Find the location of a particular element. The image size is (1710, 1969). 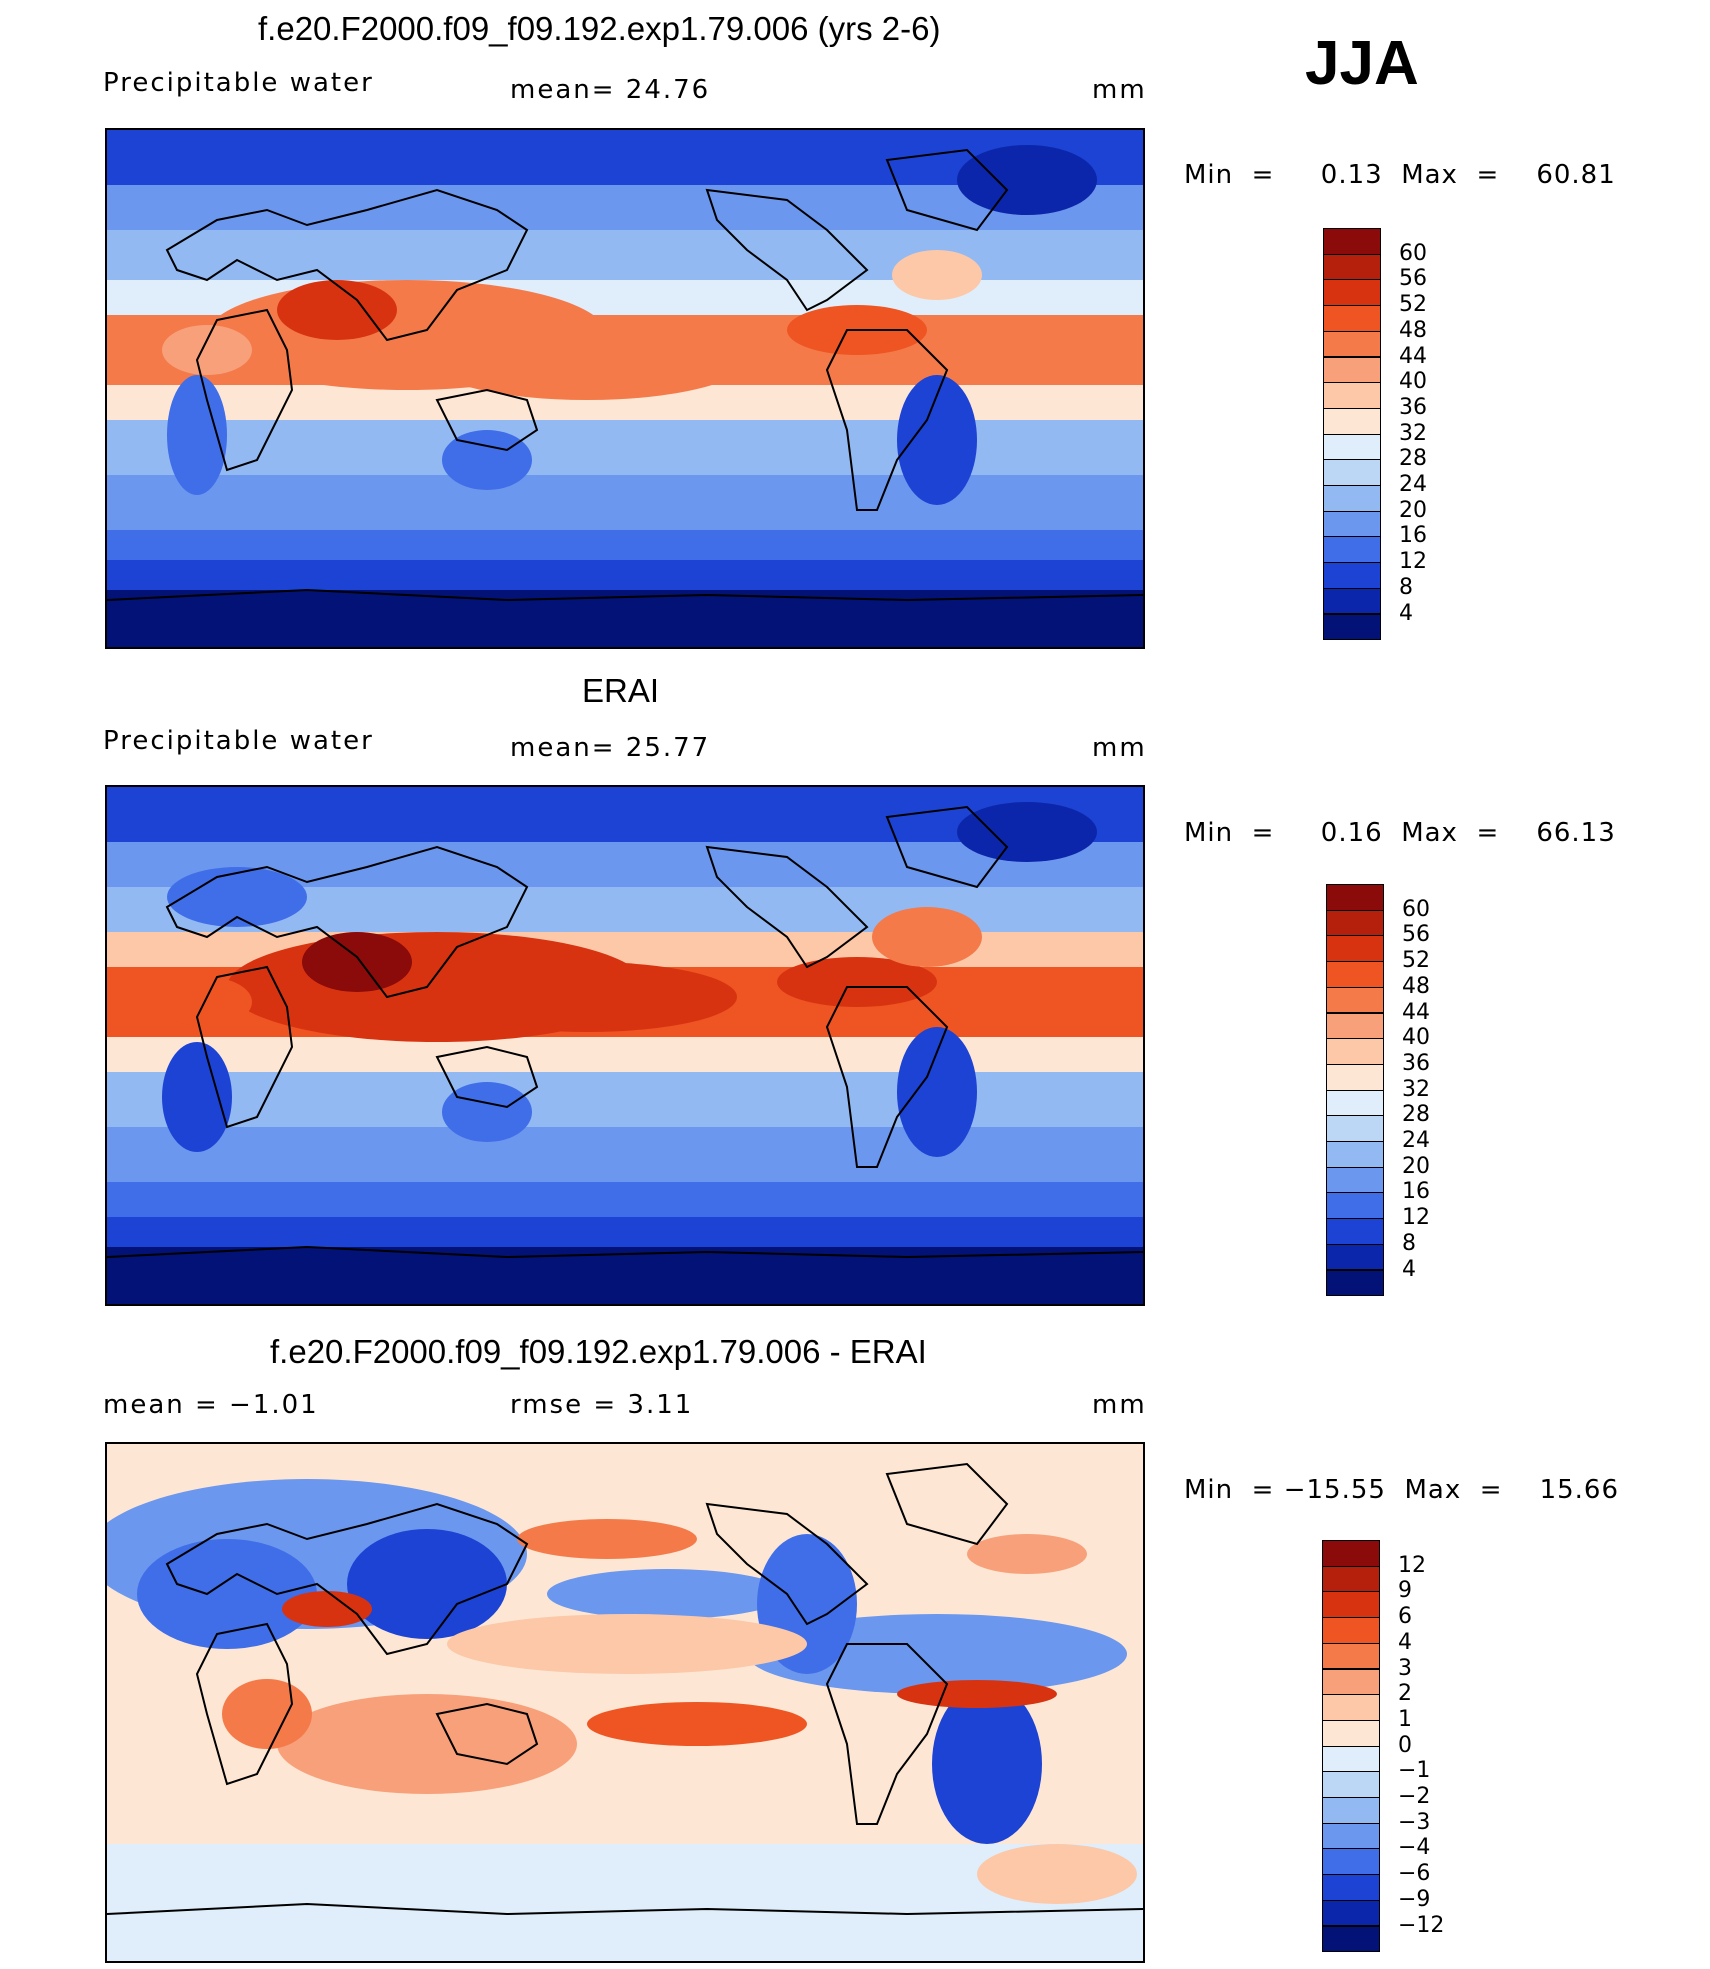

colorbar-tick-label: −1 is located at coordinates (1414, 1771).